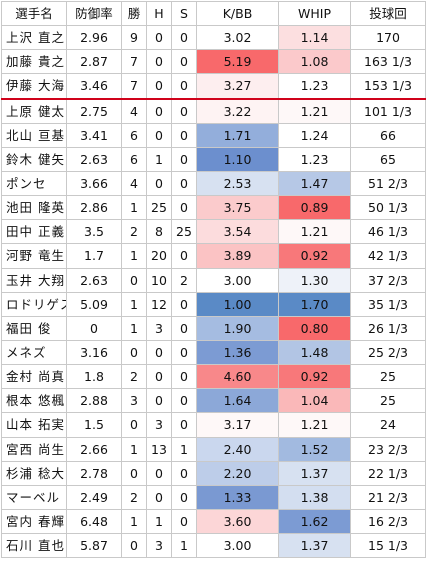 Image resolution: width=427 pixels, height=582 pixels. I want to click on cell-player-name: 玉井 大翔, so click(34, 280).